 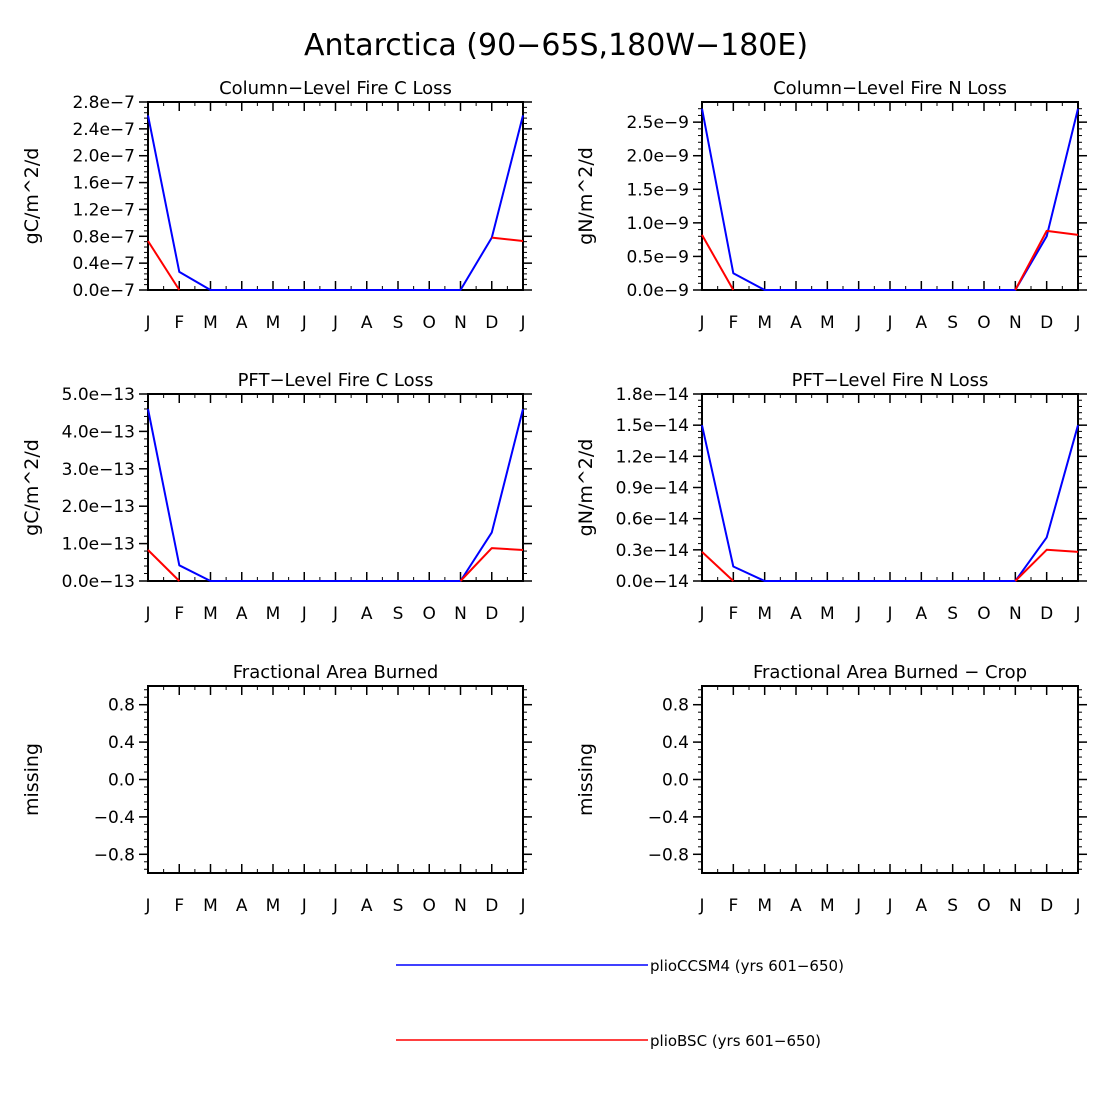 What do you see at coordinates (652, 551) in the screenshot?
I see `y-tick-label: 0.3e−14` at bounding box center [652, 551].